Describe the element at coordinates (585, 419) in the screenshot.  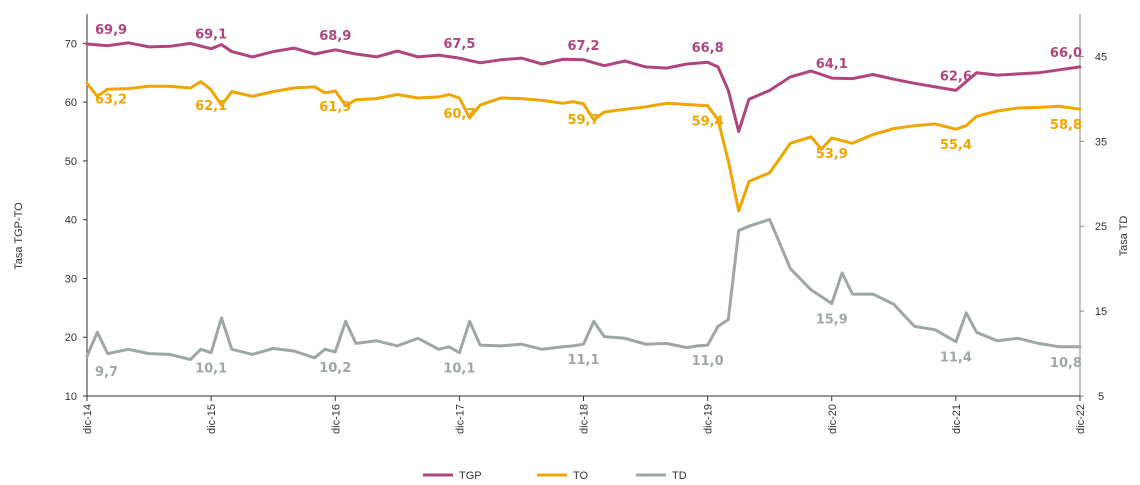
I see `x-tick-label: dic-18` at that location.